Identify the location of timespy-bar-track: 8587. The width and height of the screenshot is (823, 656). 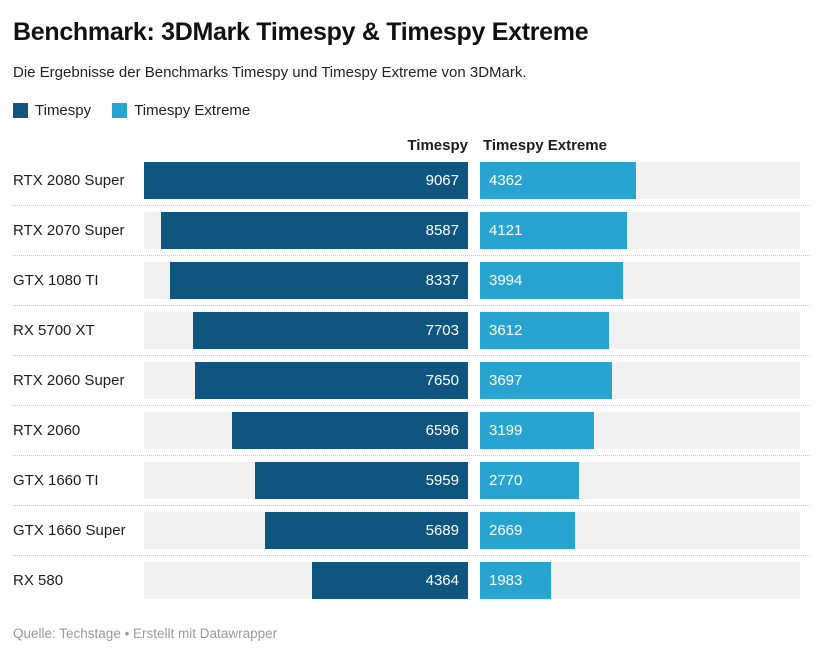
(306, 230).